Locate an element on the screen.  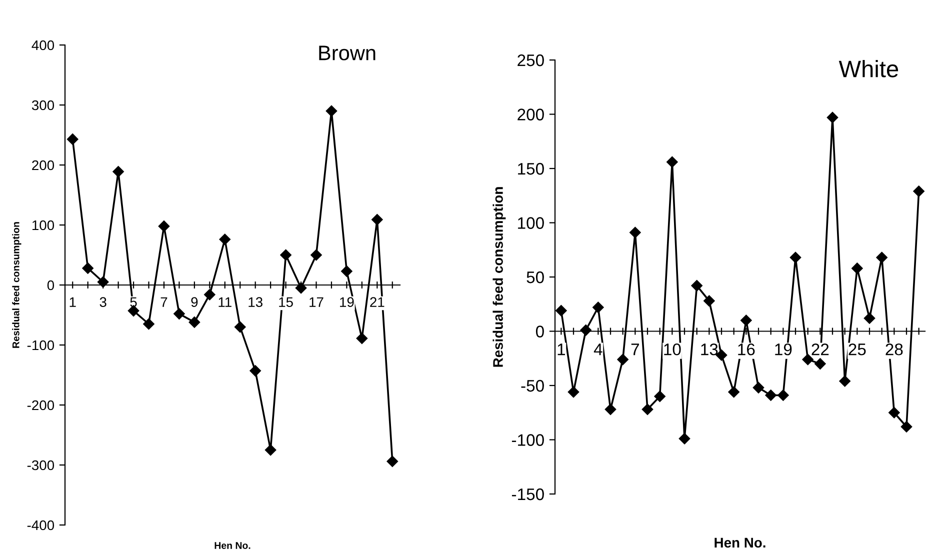
x-tick-label: 9 is located at coordinates (194, 302).